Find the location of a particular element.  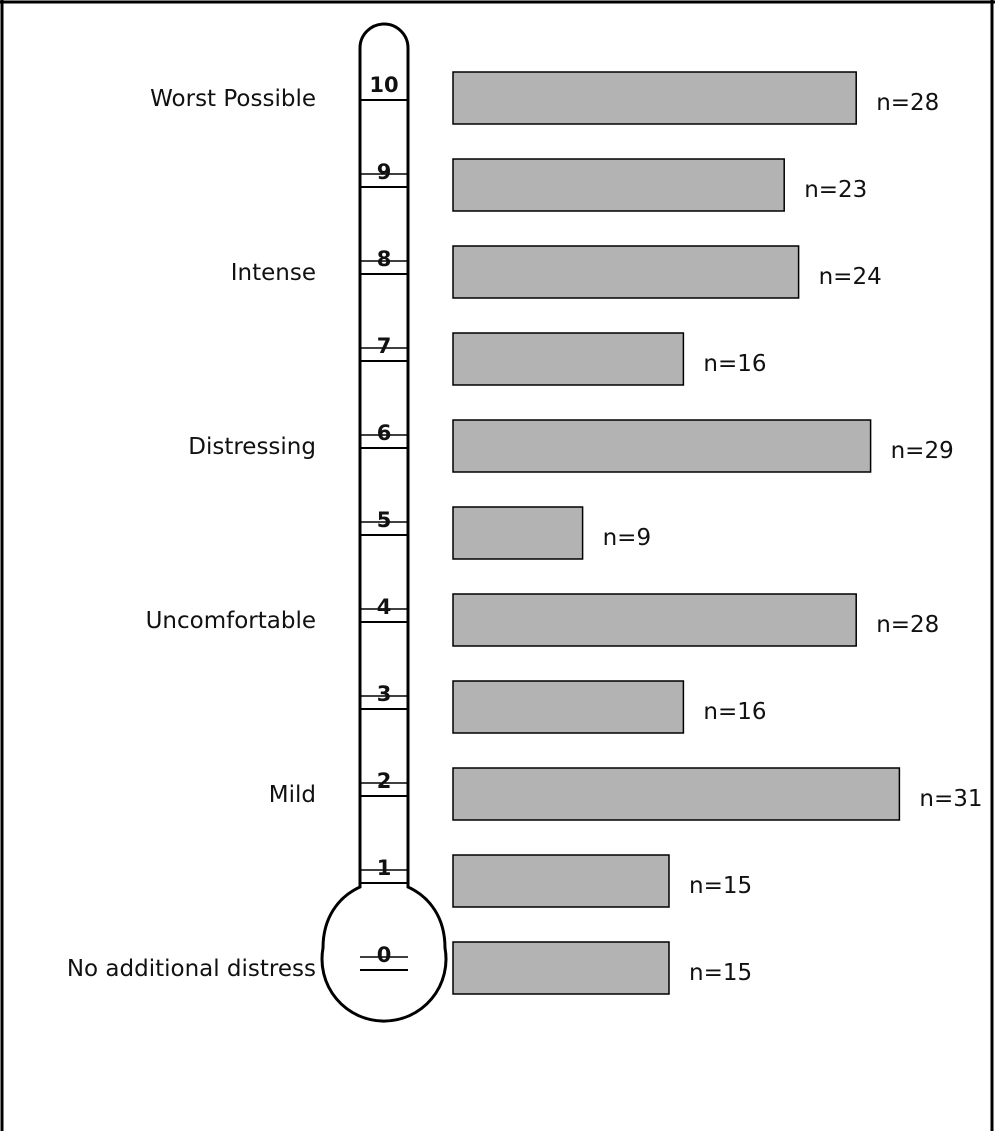

distress-anchor-label: Uncomfortable is located at coordinates (231, 621).